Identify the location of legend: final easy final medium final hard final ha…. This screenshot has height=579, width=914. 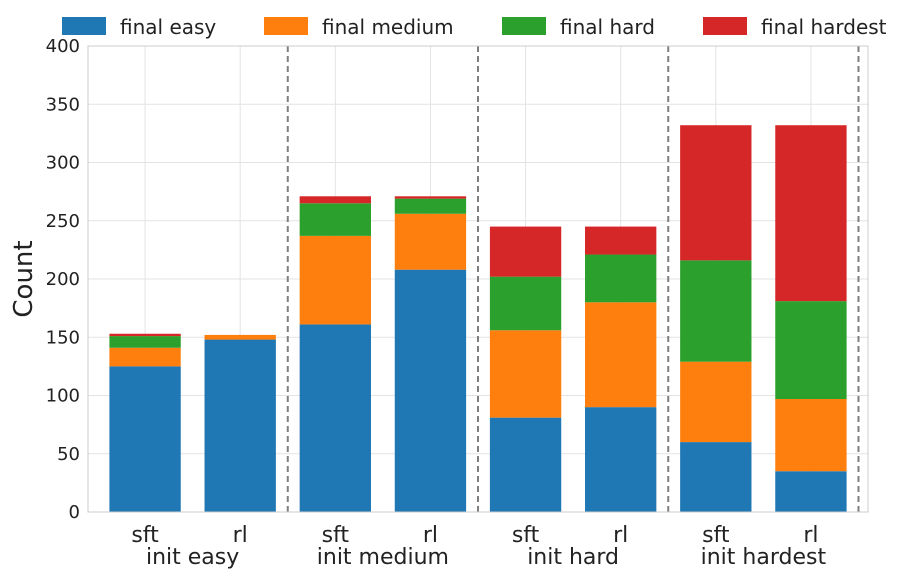
(474, 27).